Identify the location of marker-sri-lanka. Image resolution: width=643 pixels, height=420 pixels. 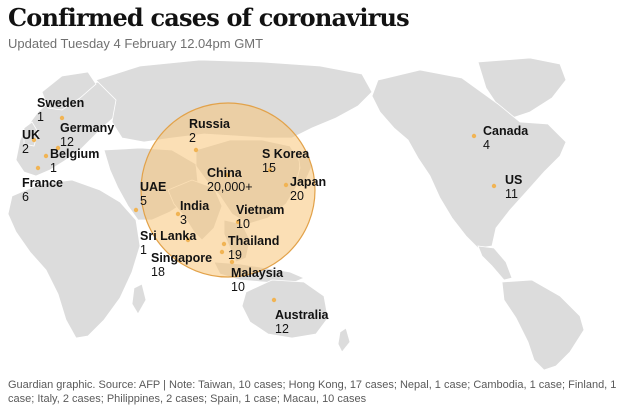
(188, 240).